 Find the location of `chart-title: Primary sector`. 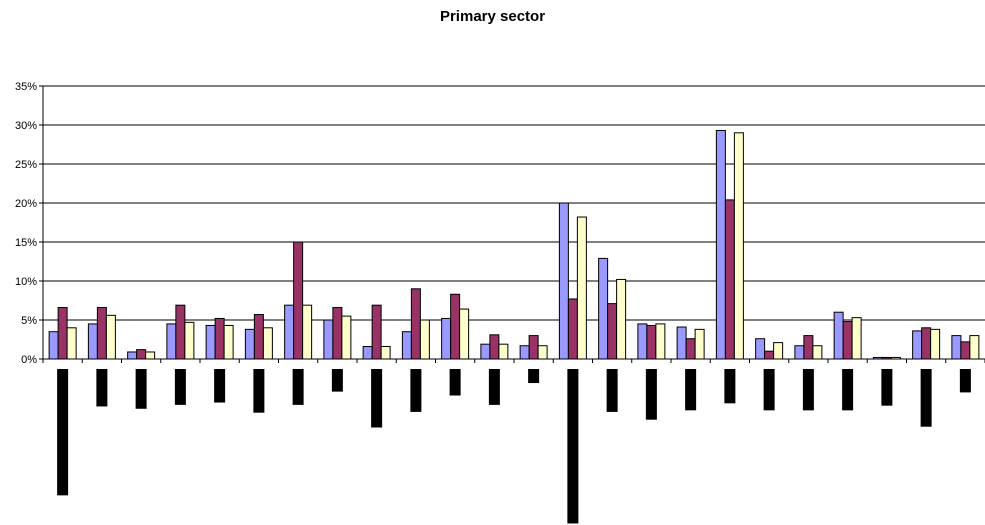

chart-title: Primary sector is located at coordinates (492, 16).